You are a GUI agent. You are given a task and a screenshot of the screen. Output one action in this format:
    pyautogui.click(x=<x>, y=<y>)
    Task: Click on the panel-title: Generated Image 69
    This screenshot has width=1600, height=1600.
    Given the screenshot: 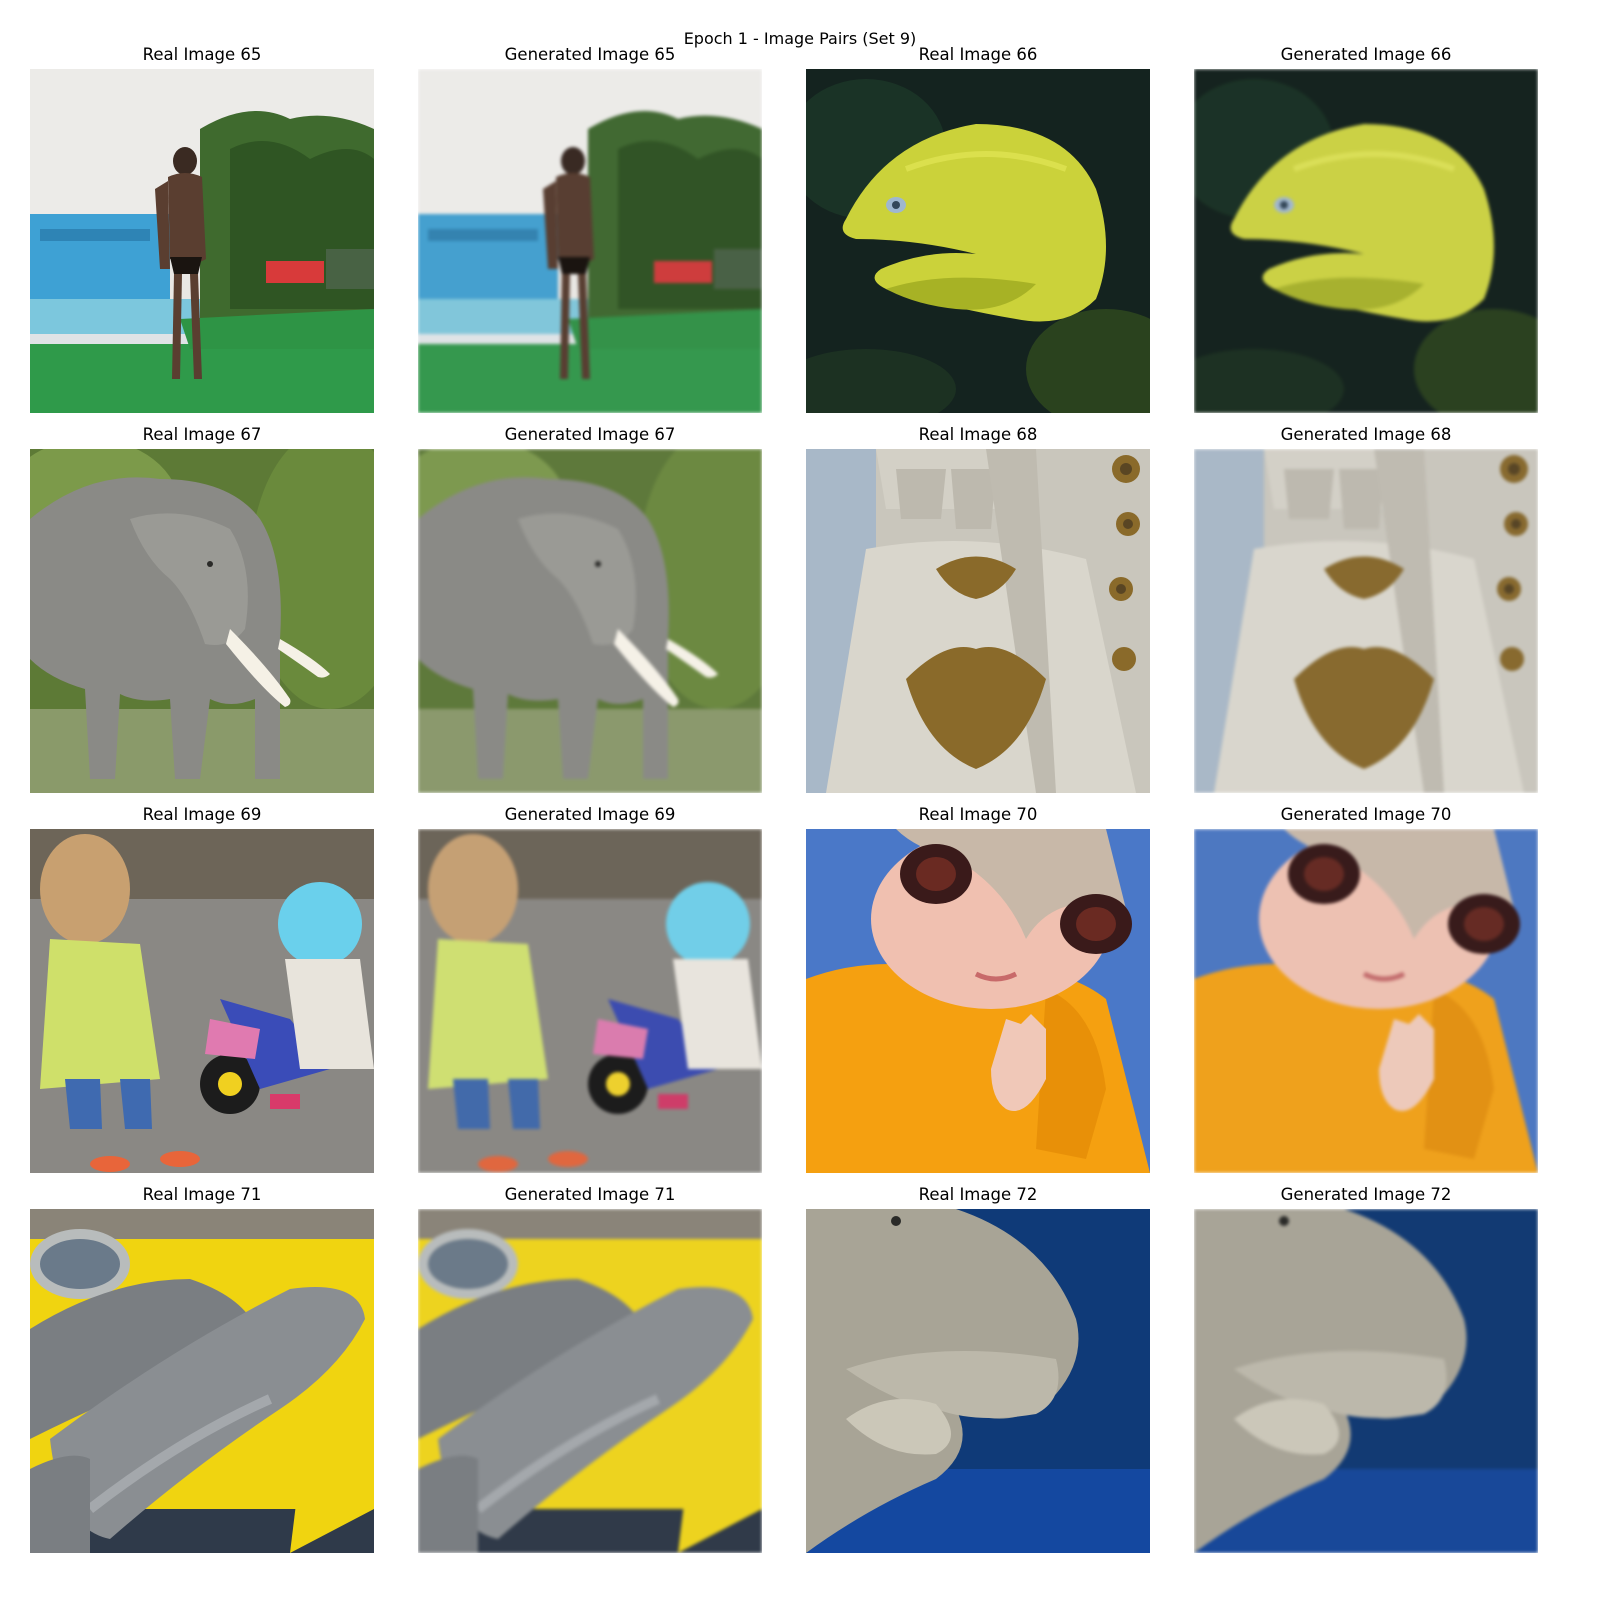 What is the action you would take?
    pyautogui.click(x=590, y=814)
    